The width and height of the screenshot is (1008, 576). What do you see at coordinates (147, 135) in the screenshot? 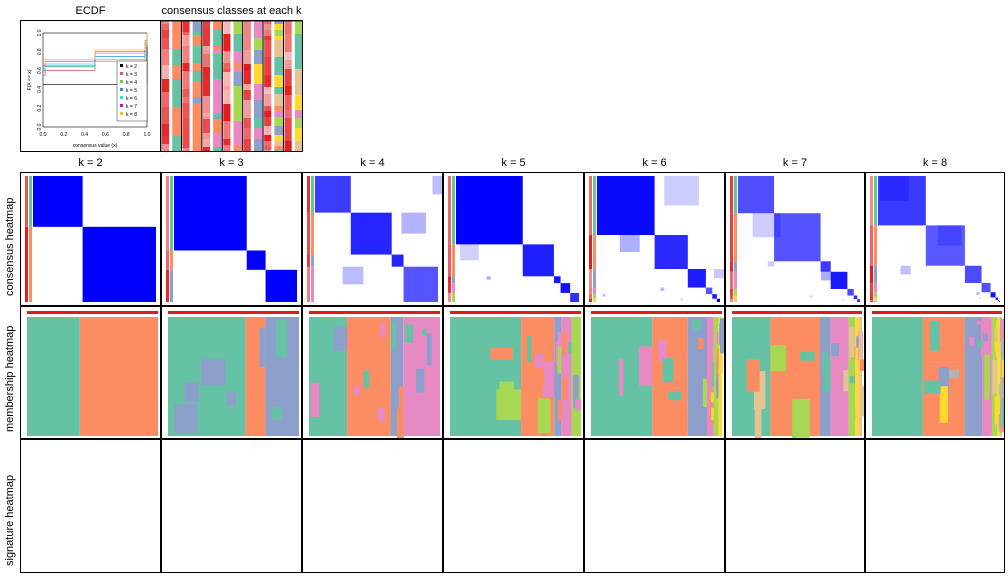
I see `ecdf-xtick-label: 1.0` at bounding box center [147, 135].